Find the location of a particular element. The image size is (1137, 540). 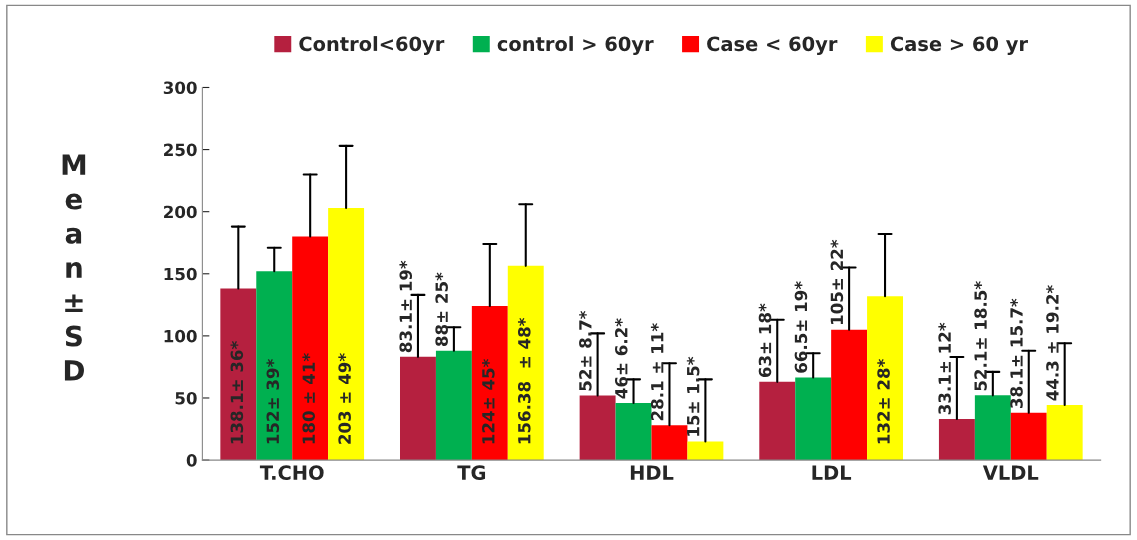

data-label: 63± 18* is located at coordinates (765, 340).